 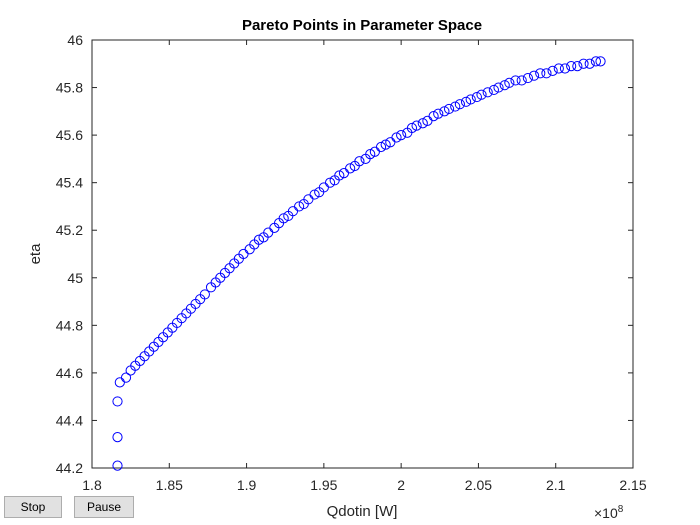 I want to click on y-tick-label: 44.6, so click(x=69, y=373).